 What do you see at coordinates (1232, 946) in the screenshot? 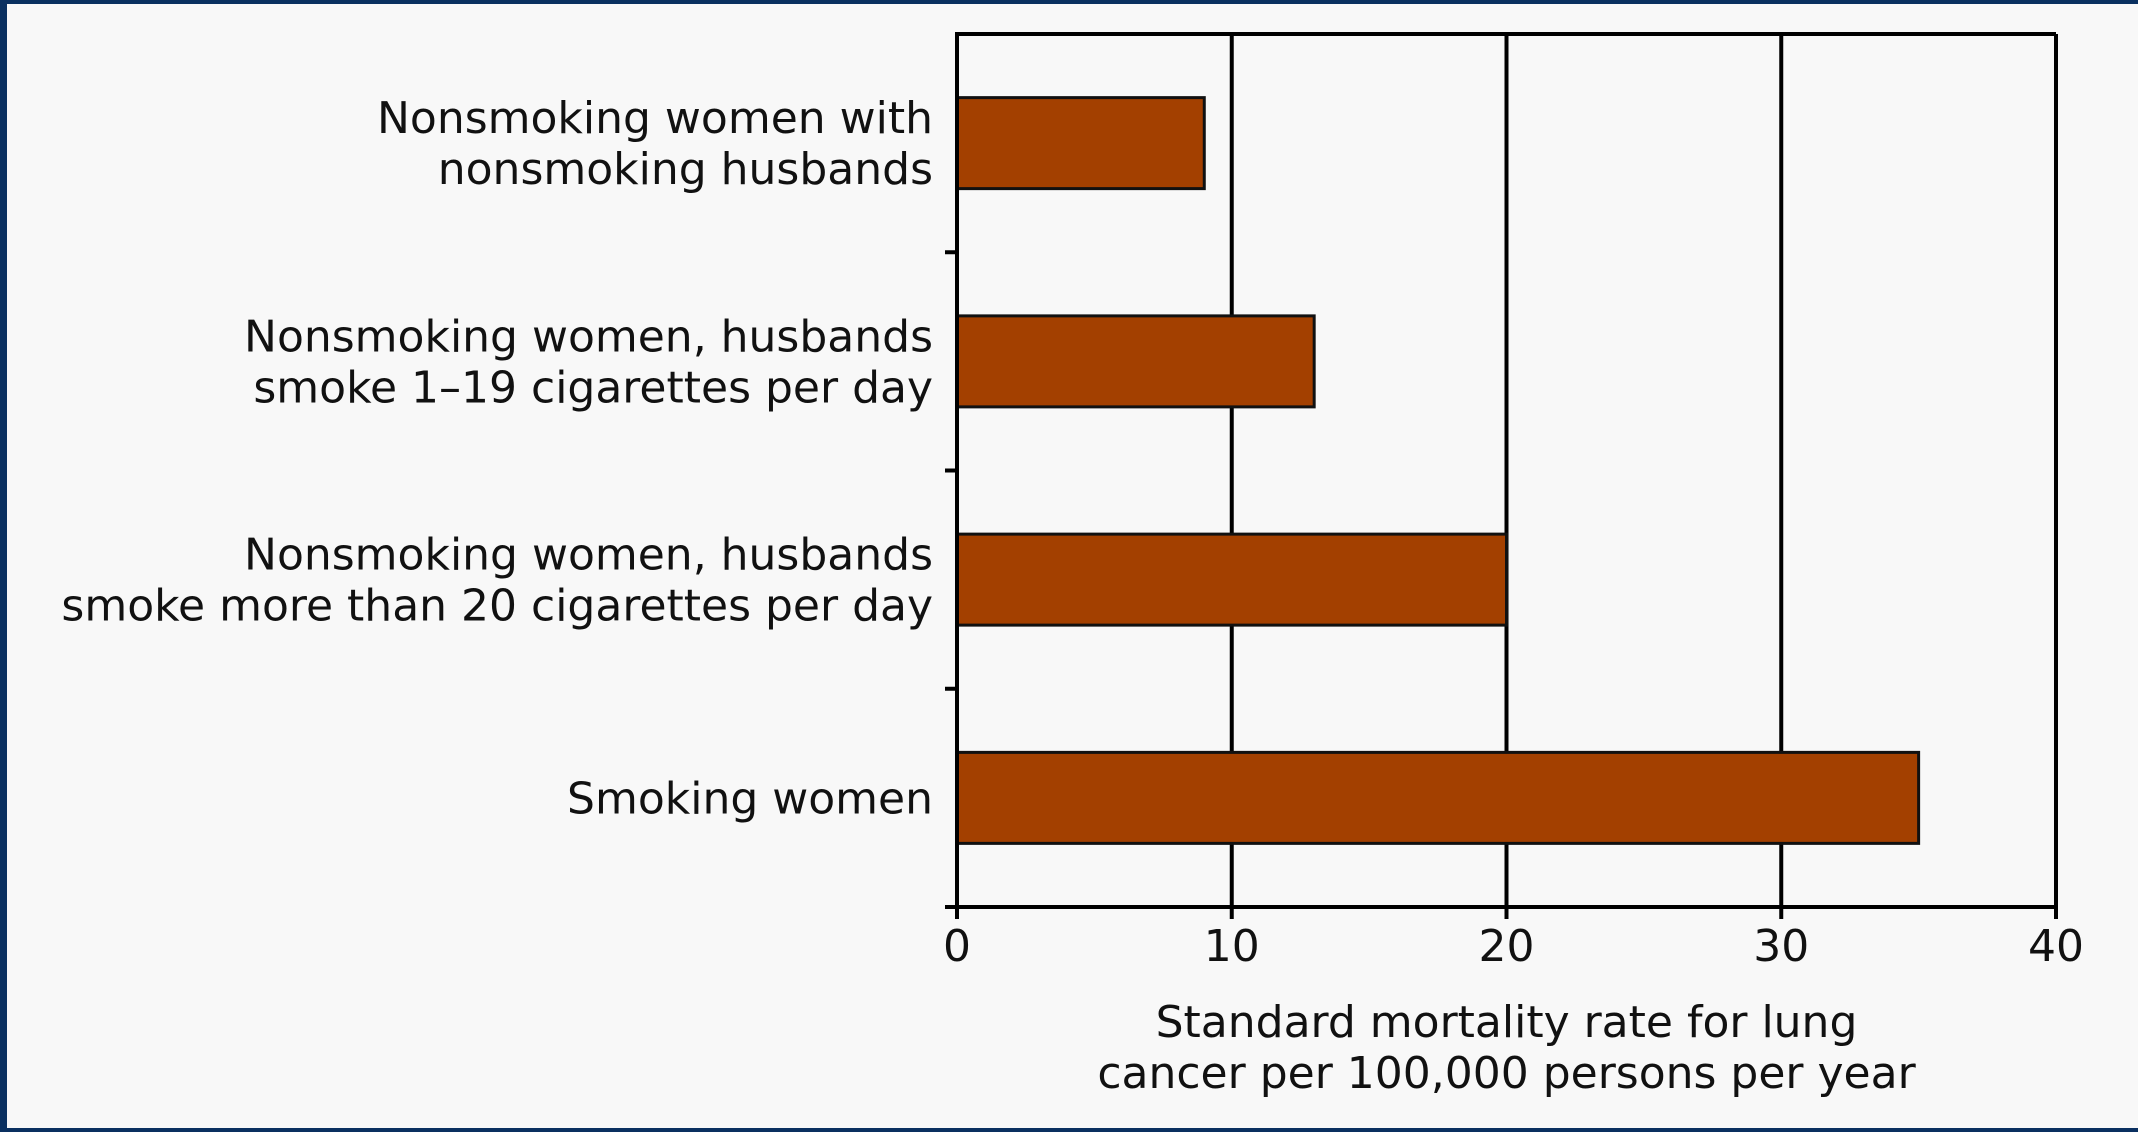
I see `x-tick-label-10: 10` at bounding box center [1232, 946].